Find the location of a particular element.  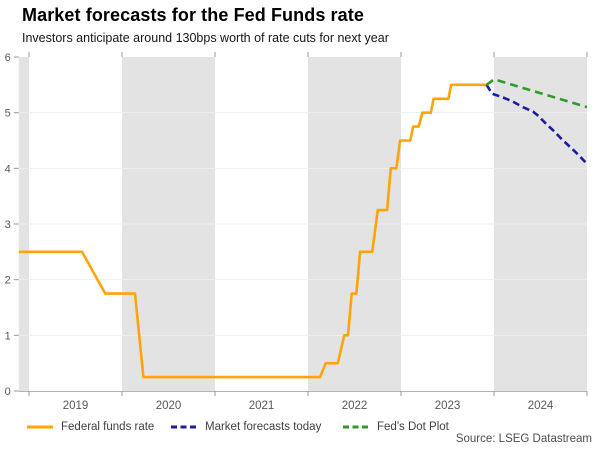

legend-swatch-solid-line is located at coordinates (40, 426).